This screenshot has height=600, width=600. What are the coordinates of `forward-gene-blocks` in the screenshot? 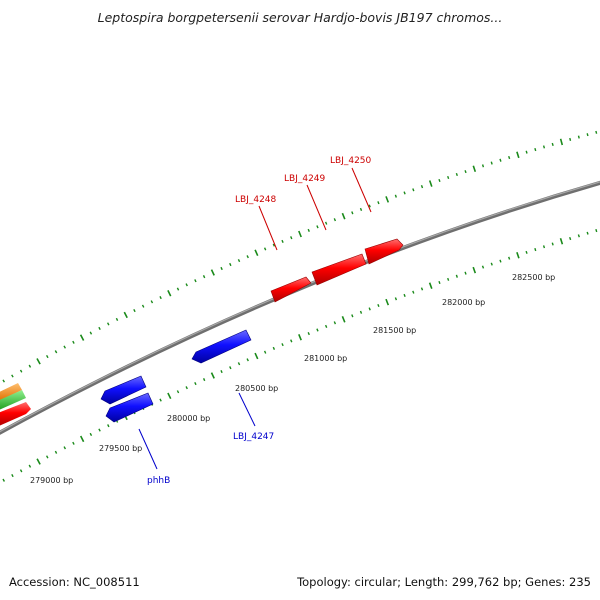 It's located at (337, 270).